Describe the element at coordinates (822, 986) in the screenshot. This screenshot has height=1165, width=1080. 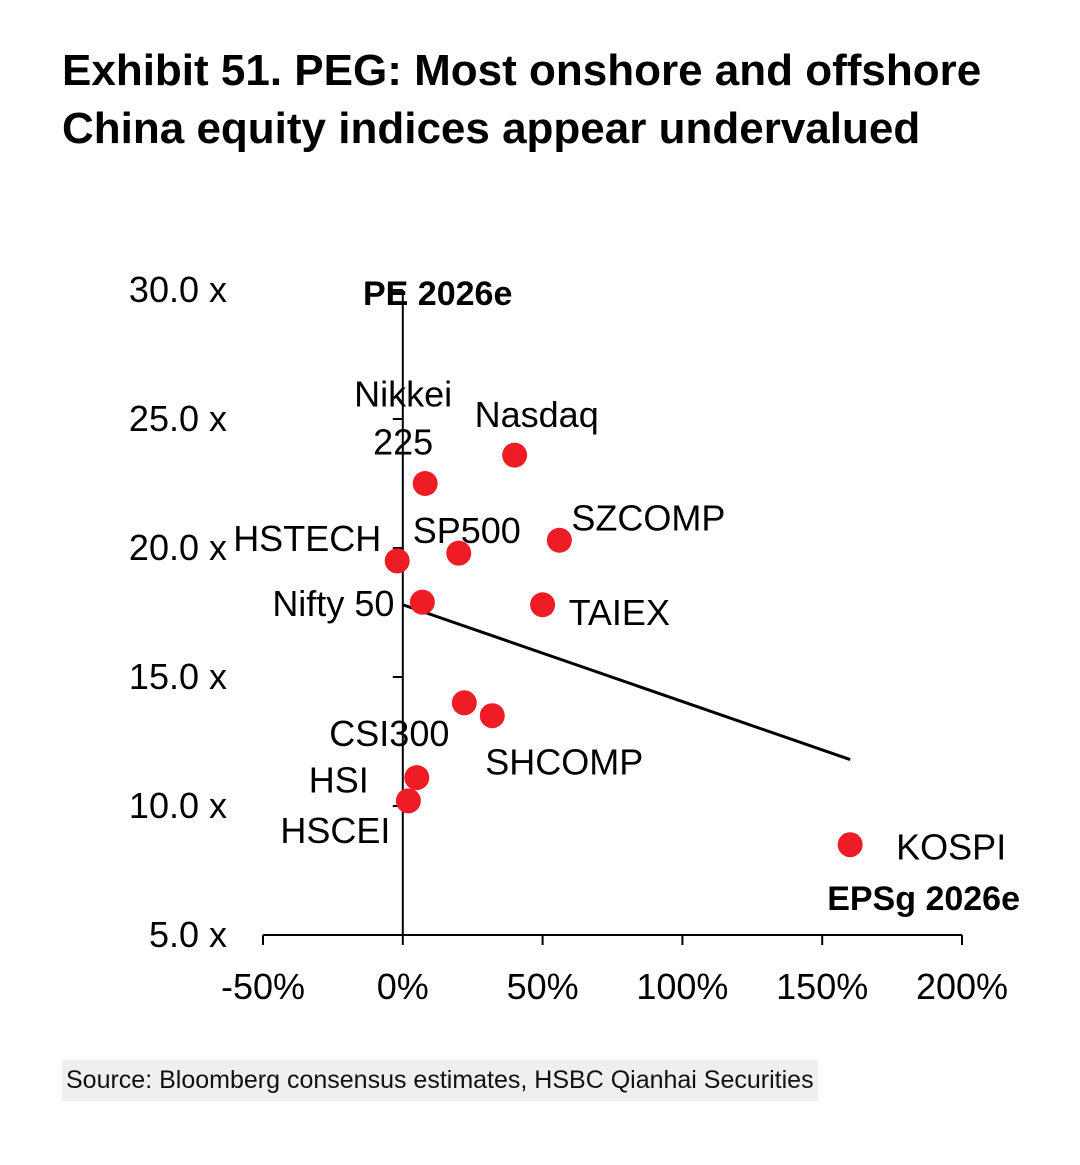
I see `x-tick-label: 150%` at that location.